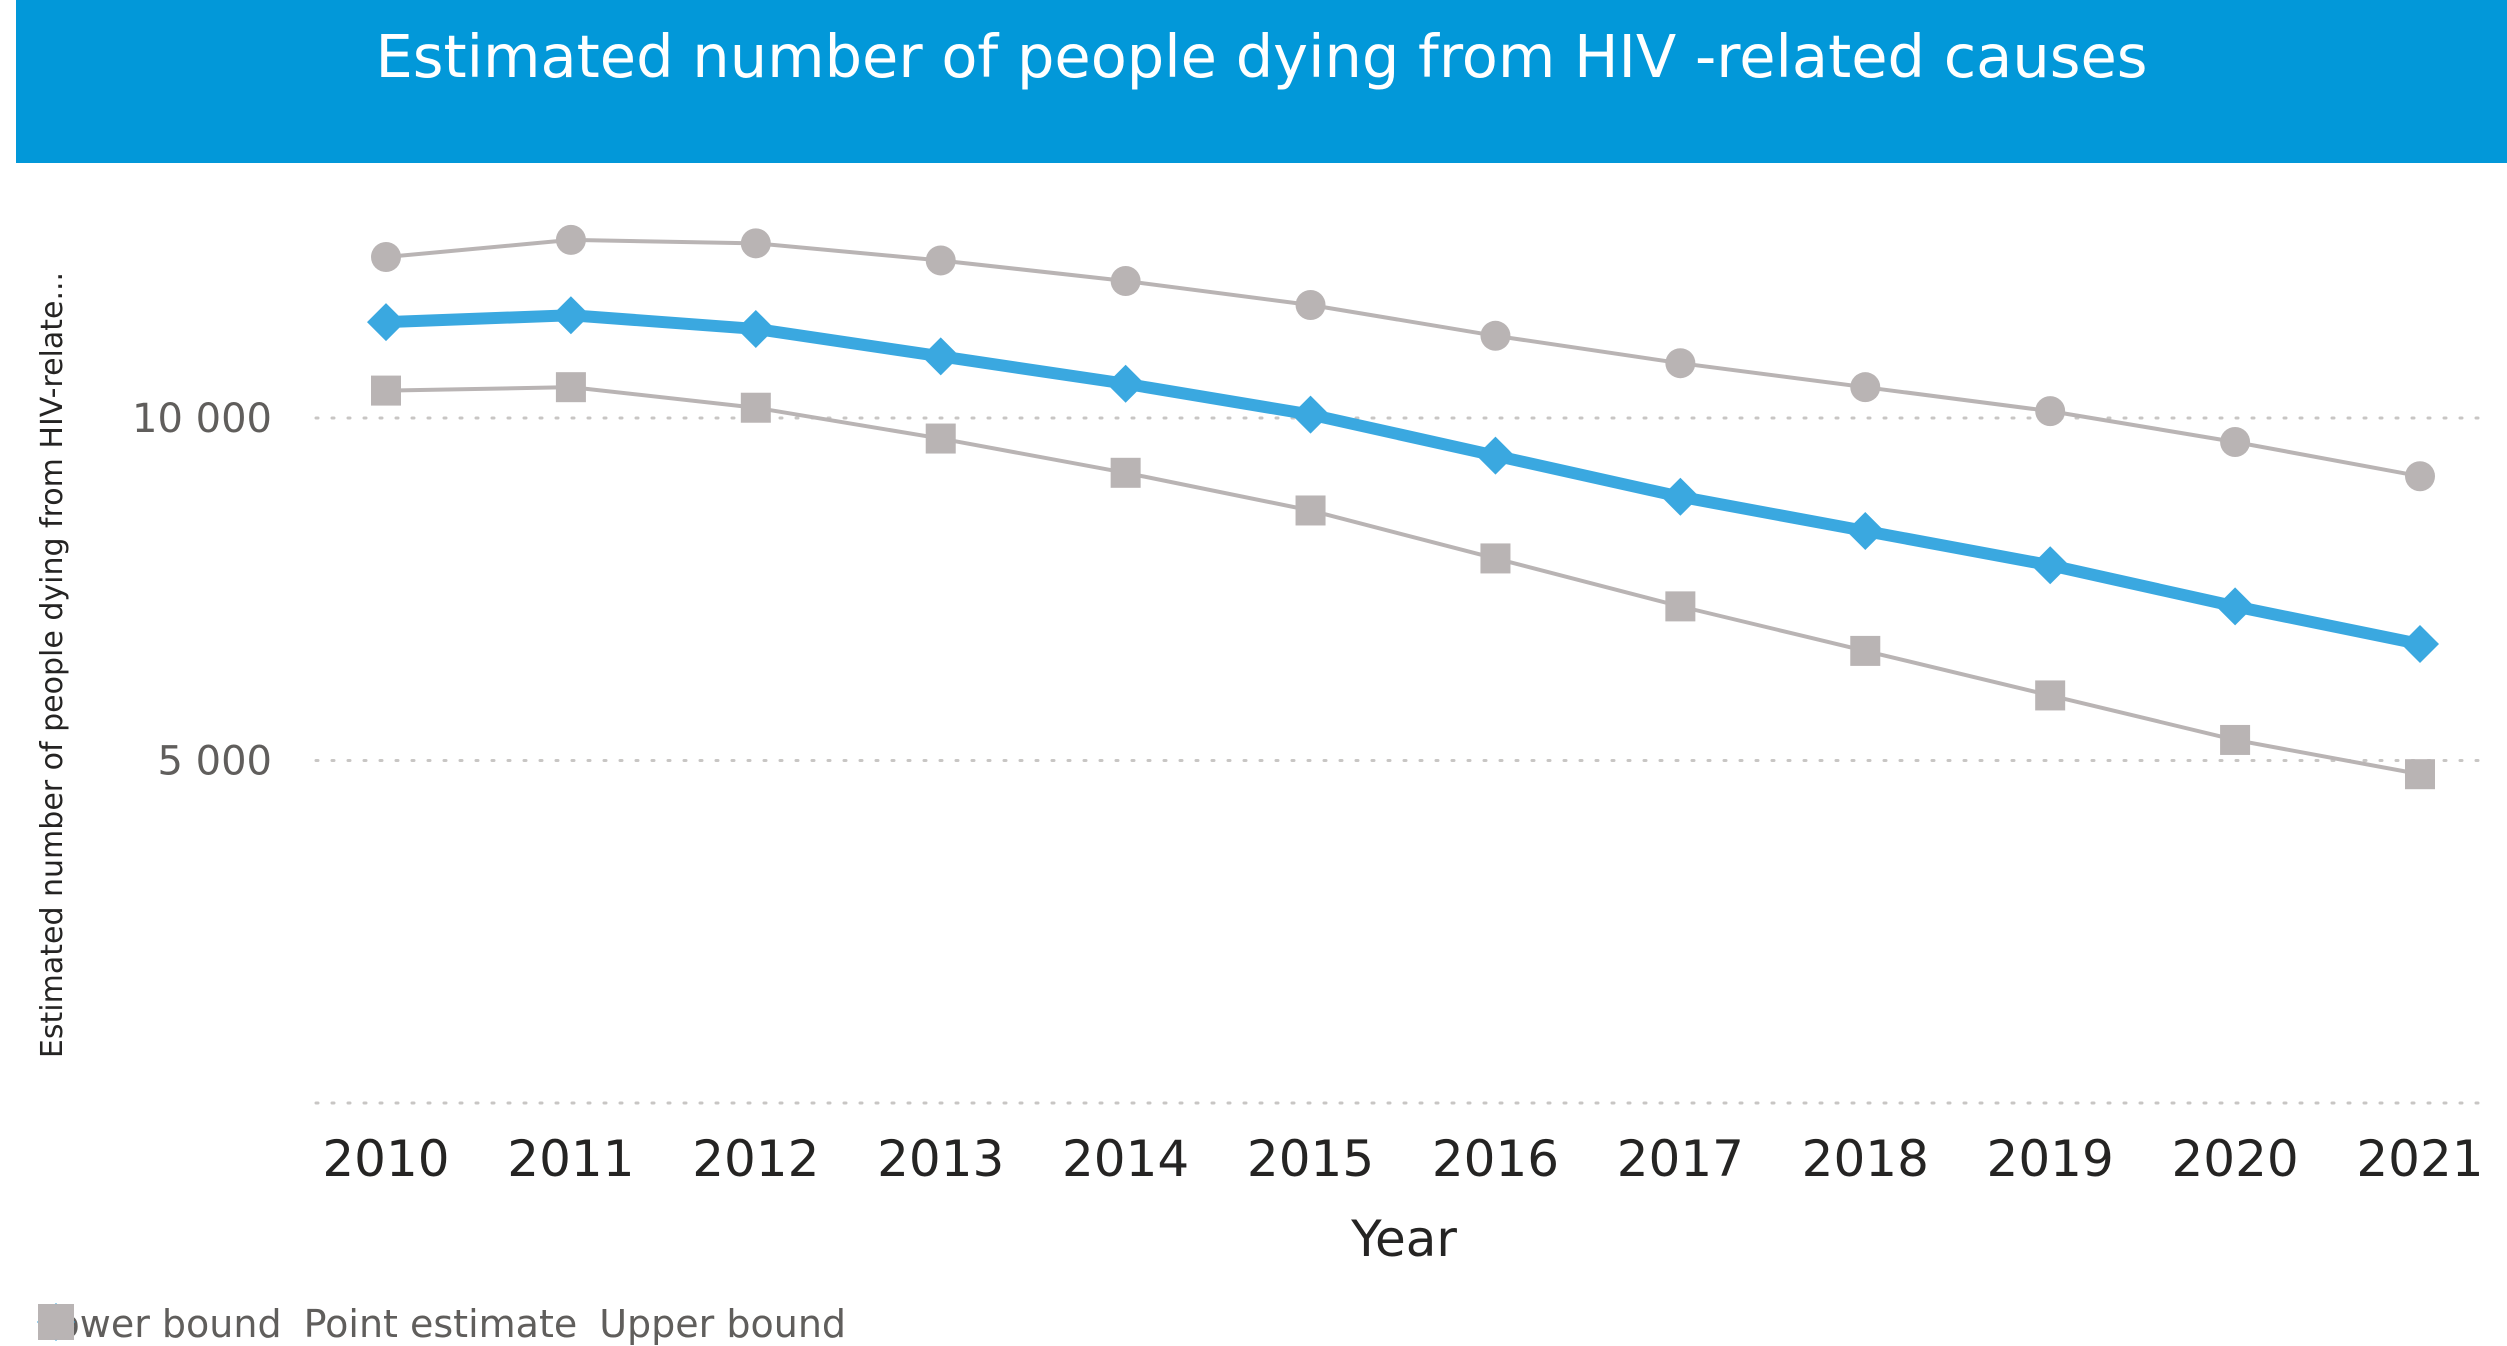 Image resolution: width=2507 pixels, height=1346 pixels. Describe the element at coordinates (214, 762) in the screenshot. I see `y-tick-label: 5 000` at that location.